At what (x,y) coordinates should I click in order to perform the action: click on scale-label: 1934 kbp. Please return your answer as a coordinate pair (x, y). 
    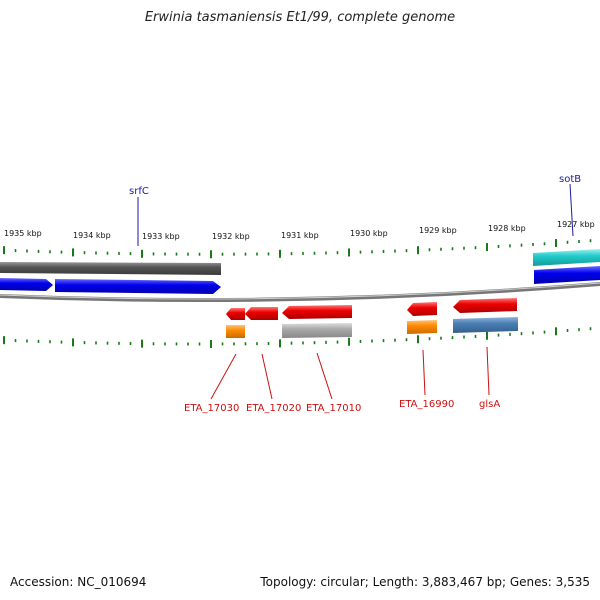
    Looking at the image, I should click on (92, 235).